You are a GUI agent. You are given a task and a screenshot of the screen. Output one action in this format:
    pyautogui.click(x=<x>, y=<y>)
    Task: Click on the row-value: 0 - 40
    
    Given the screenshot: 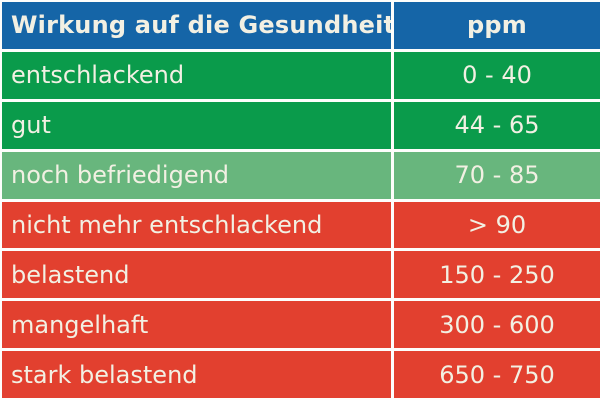 What is the action you would take?
    pyautogui.click(x=497, y=75)
    